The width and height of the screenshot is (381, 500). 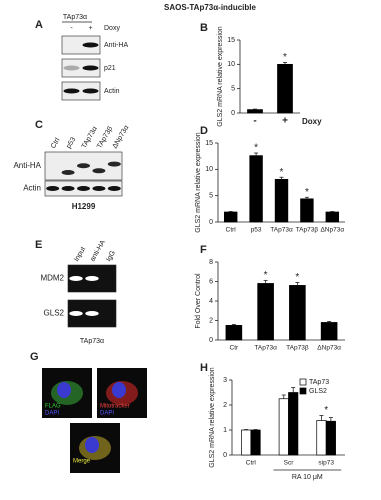 What do you see at coordinates (307, 477) in the screenshot?
I see `group-label: RA 10 μM` at bounding box center [307, 477].